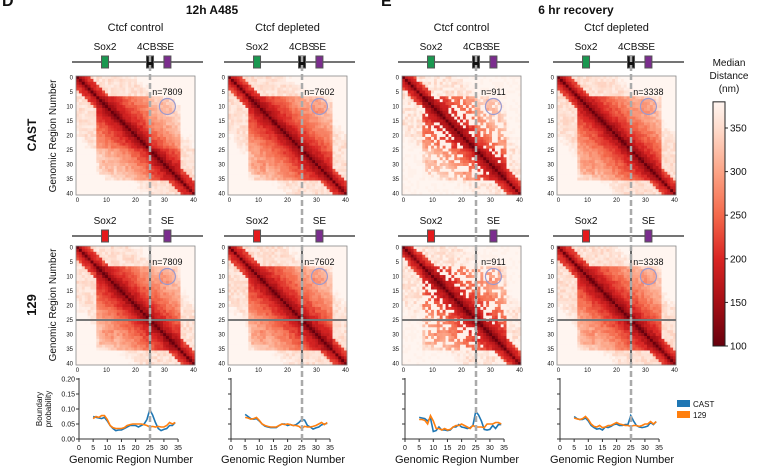 Image resolution: width=772 pixels, height=466 pixels. Describe the element at coordinates (78, 371) in the screenshot. I see `heatmap-x-tick: 0` at that location.